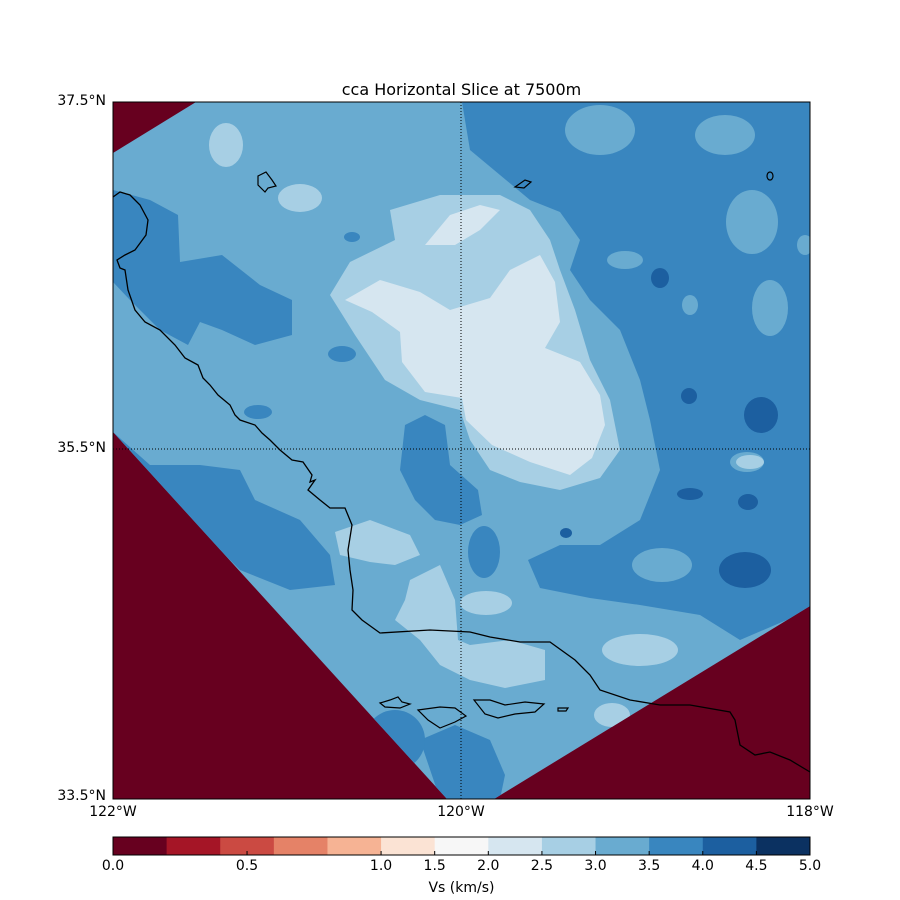  What do you see at coordinates (202, 267) in the screenshot?
I see `contour-3.5-4.0-west` at bounding box center [202, 267].